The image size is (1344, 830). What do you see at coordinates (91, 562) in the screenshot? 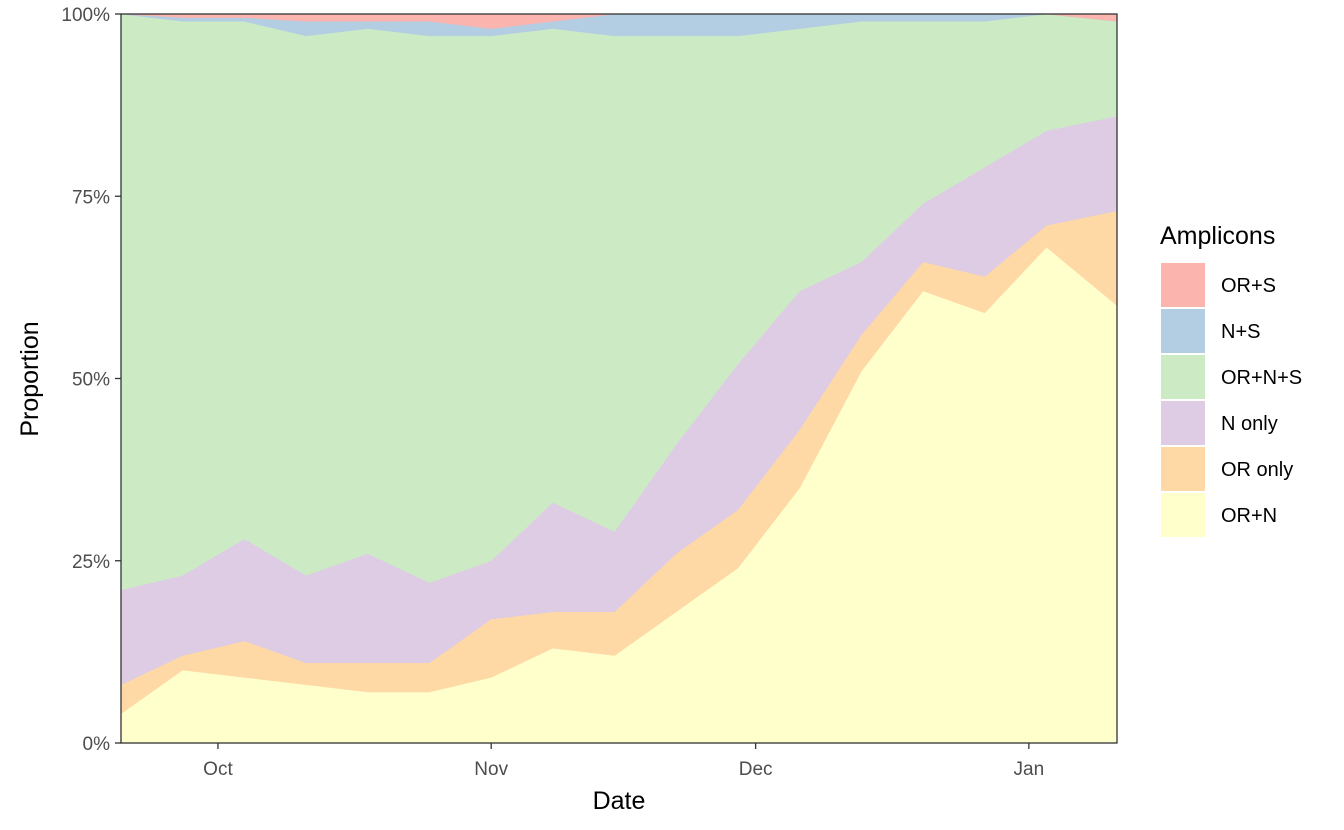
I see `y-tick-label: 25%` at bounding box center [91, 562].